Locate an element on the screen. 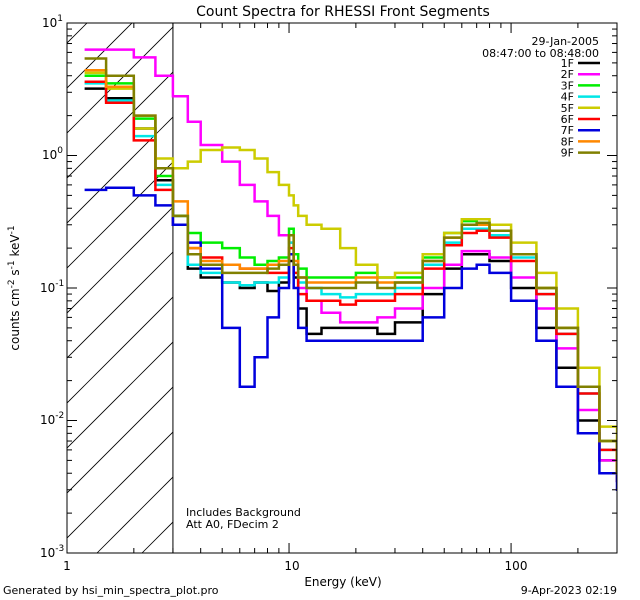 This screenshot has width=640, height=600. svg-text: 10⁻³ is located at coordinates (52, 552).